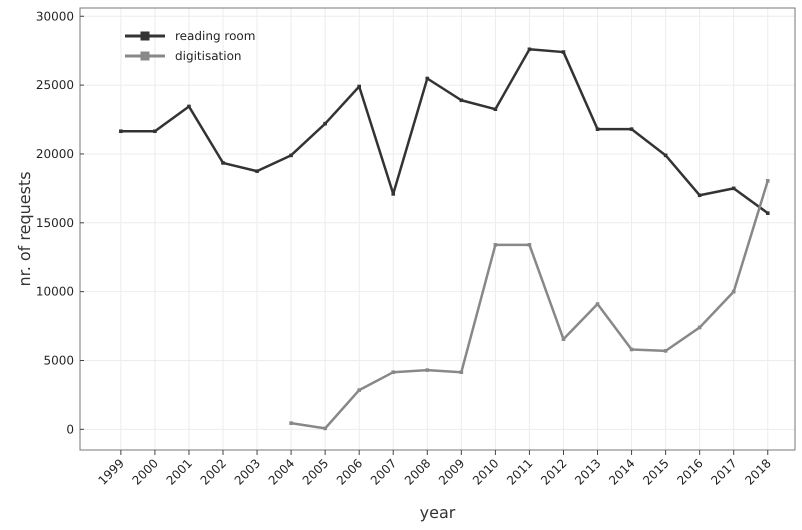  Describe the element at coordinates (55, 291) in the screenshot. I see `y-tick-label: 10000` at that location.